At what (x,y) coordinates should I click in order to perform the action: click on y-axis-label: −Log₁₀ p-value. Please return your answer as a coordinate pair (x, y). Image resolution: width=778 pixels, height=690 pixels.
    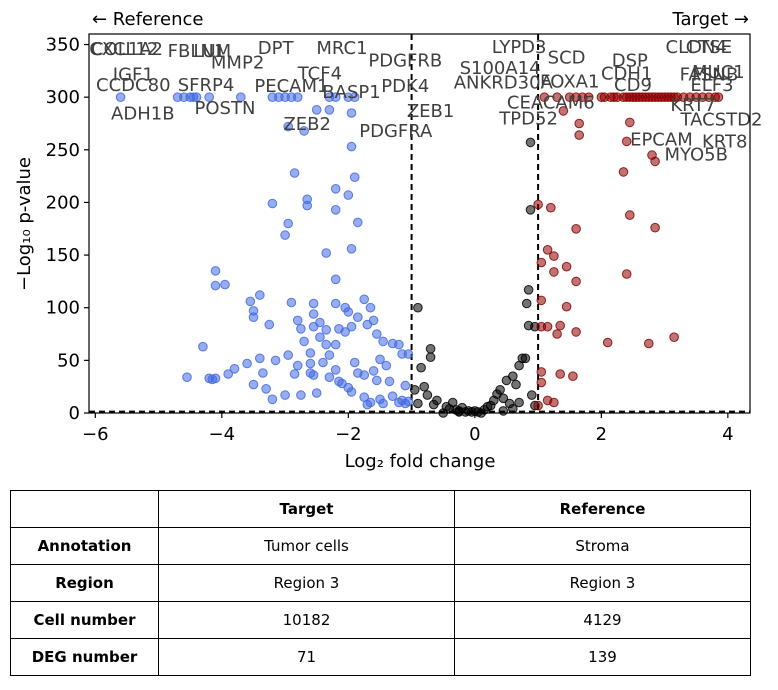
    Looking at the image, I should click on (24, 224).